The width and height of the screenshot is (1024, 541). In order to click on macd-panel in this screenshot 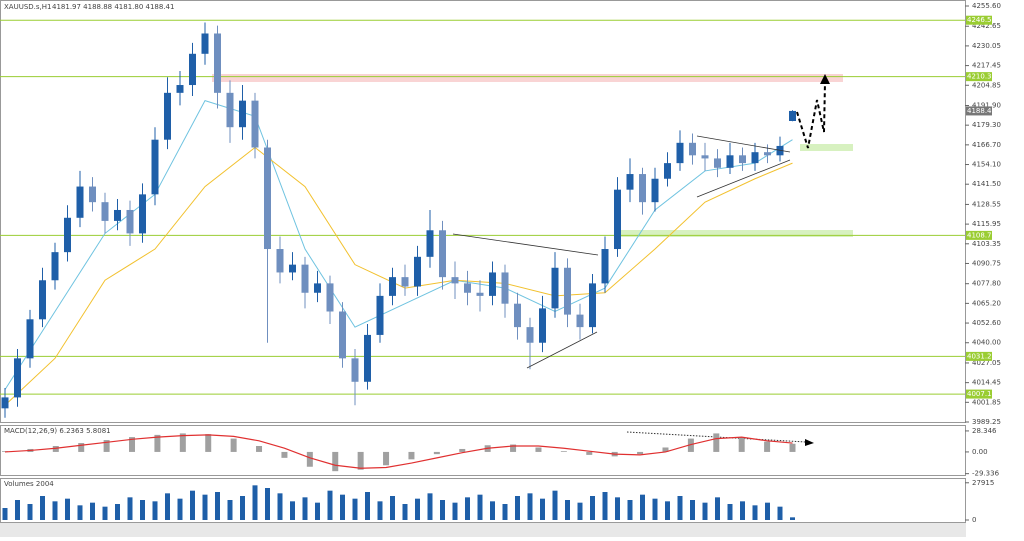, I will do `click(483, 450)`.